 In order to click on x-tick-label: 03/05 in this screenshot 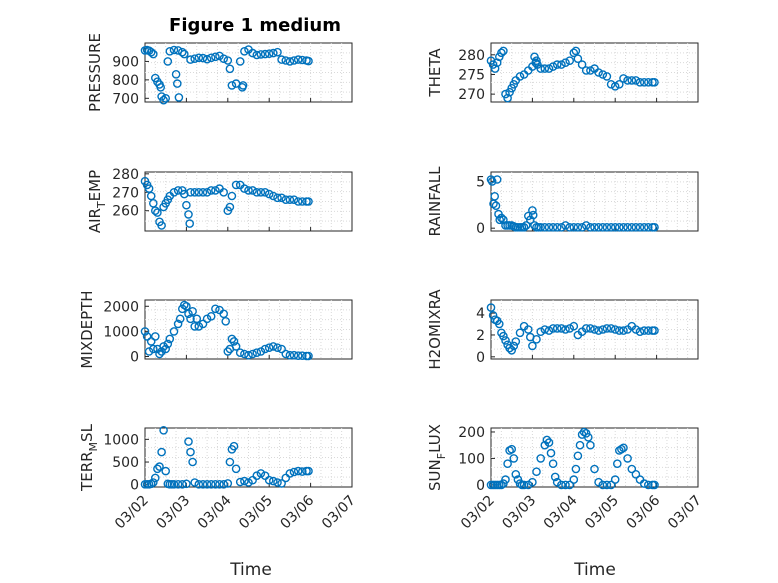, I will do `click(256, 513)`.